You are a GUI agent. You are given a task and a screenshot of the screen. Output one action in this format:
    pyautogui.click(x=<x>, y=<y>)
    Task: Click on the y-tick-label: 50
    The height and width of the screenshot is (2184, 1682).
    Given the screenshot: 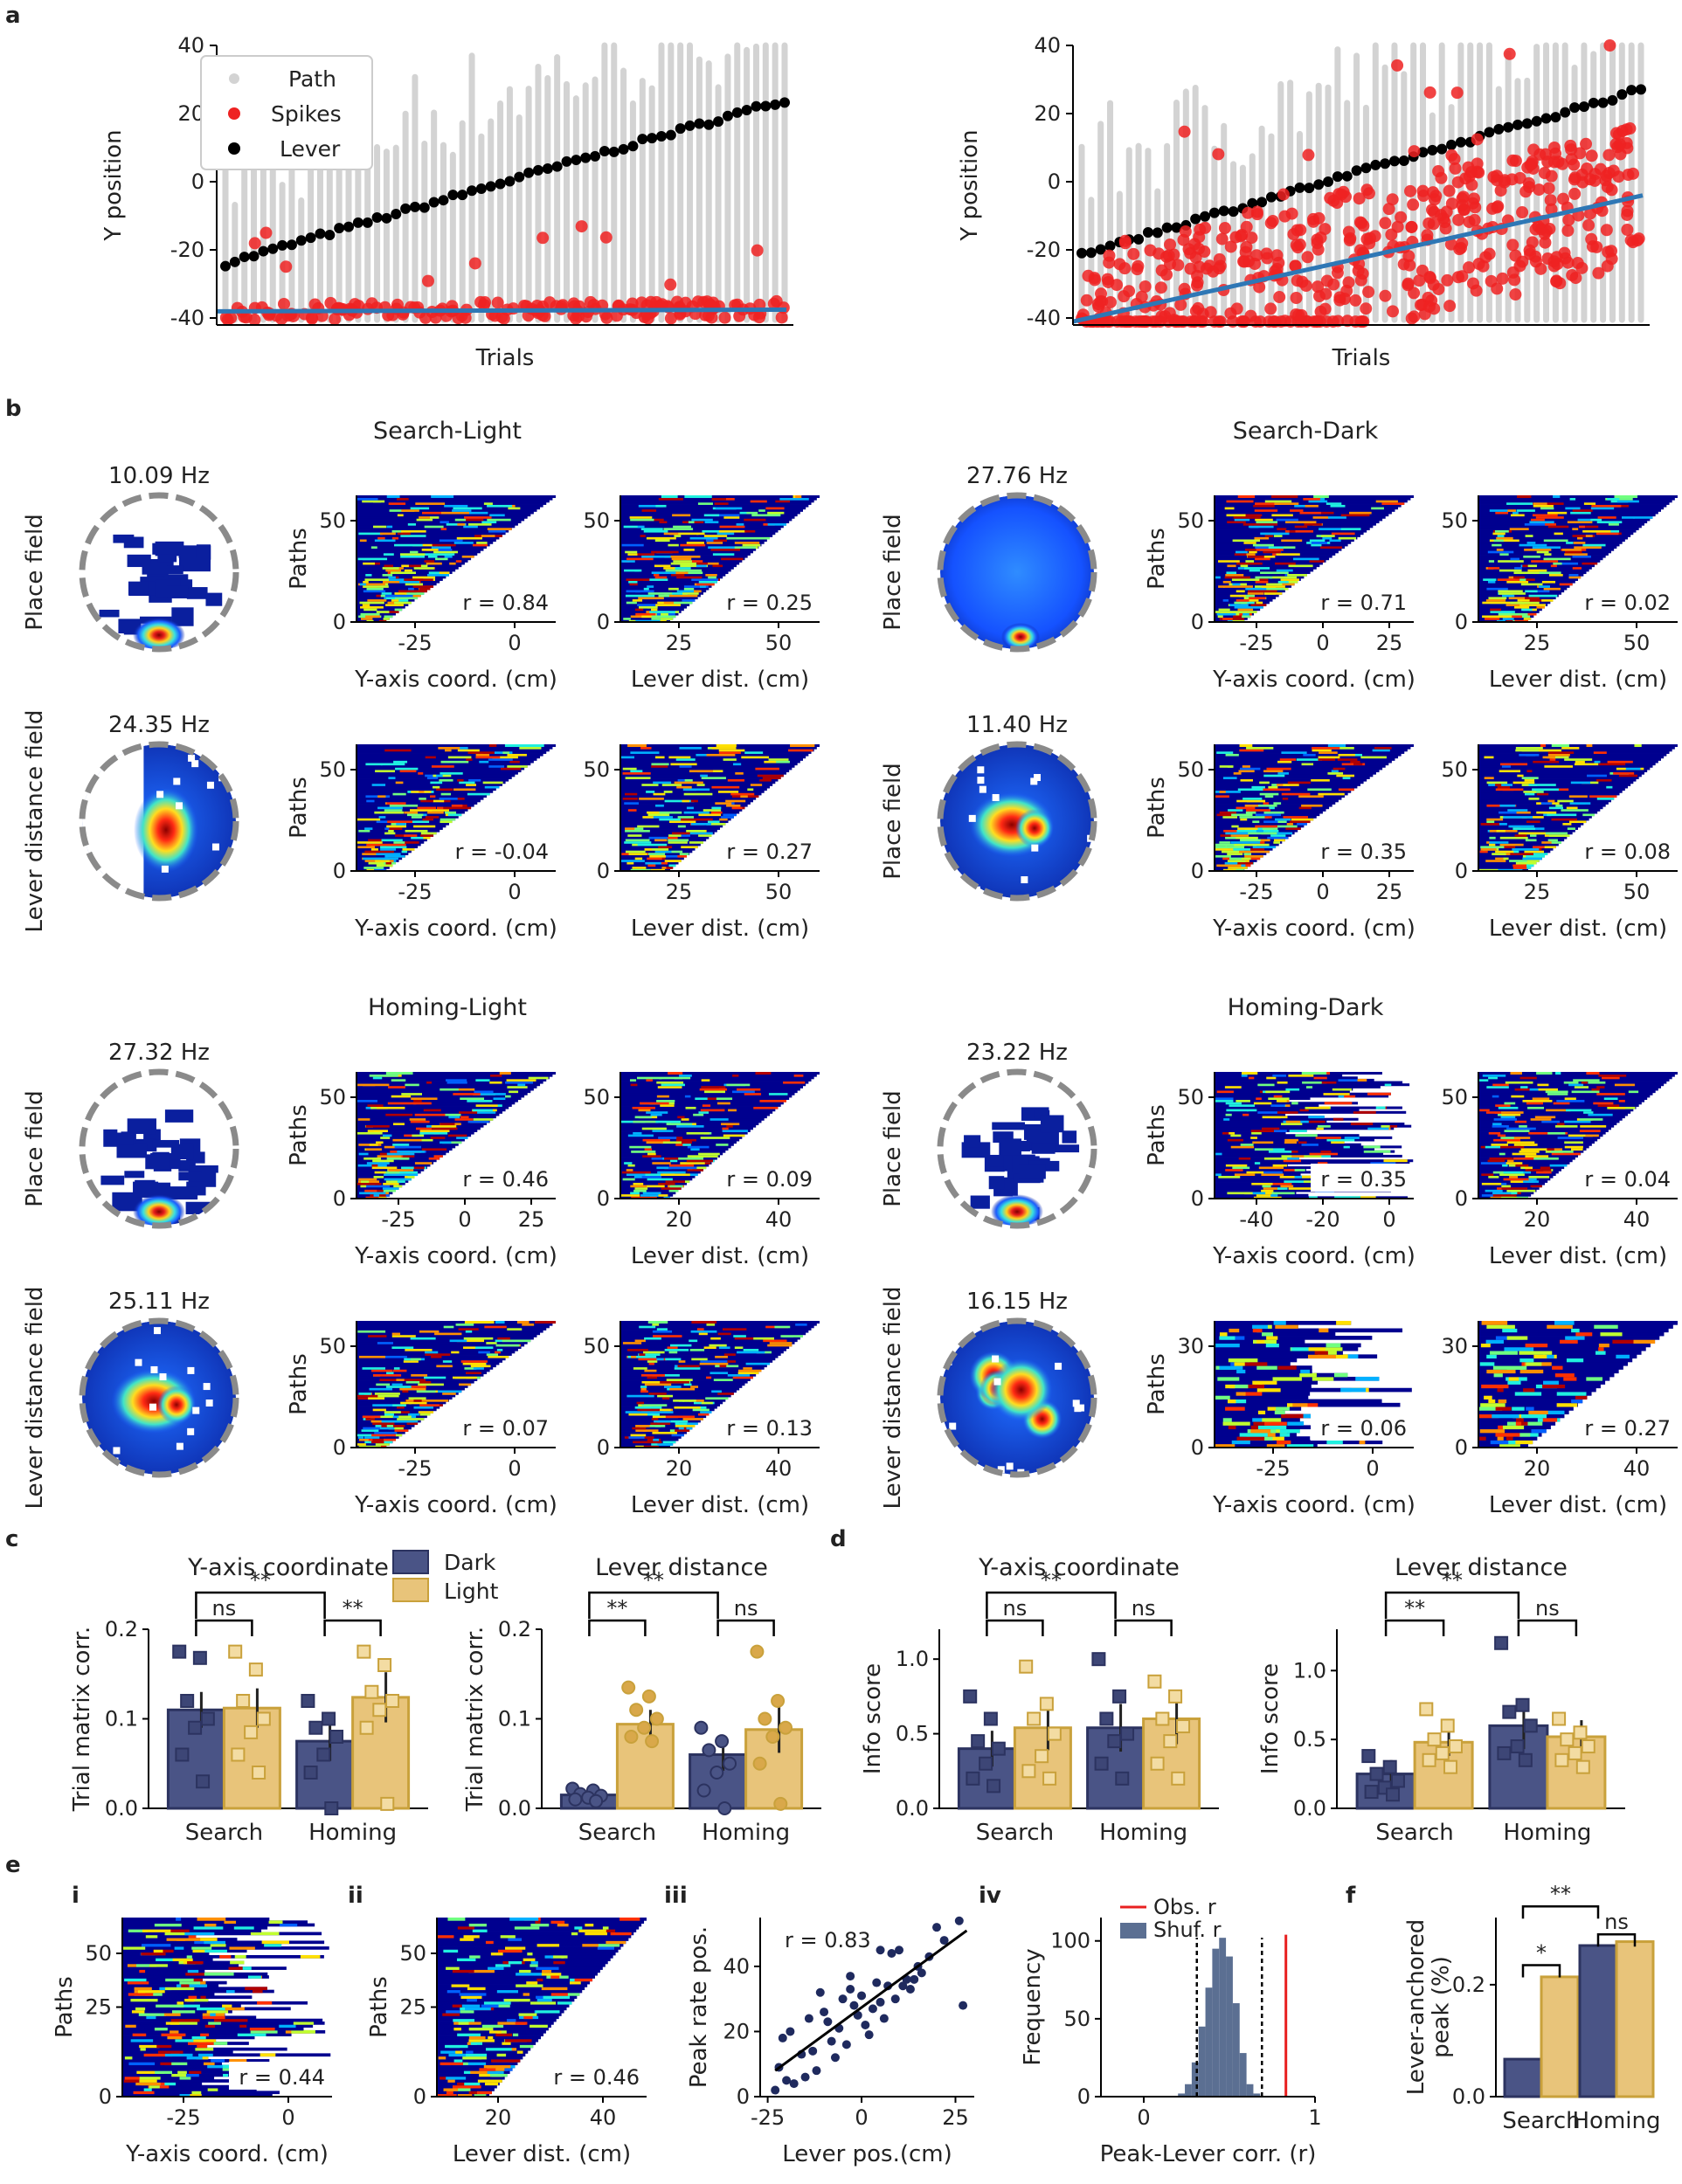 What is the action you would take?
    pyautogui.click(x=1190, y=1097)
    